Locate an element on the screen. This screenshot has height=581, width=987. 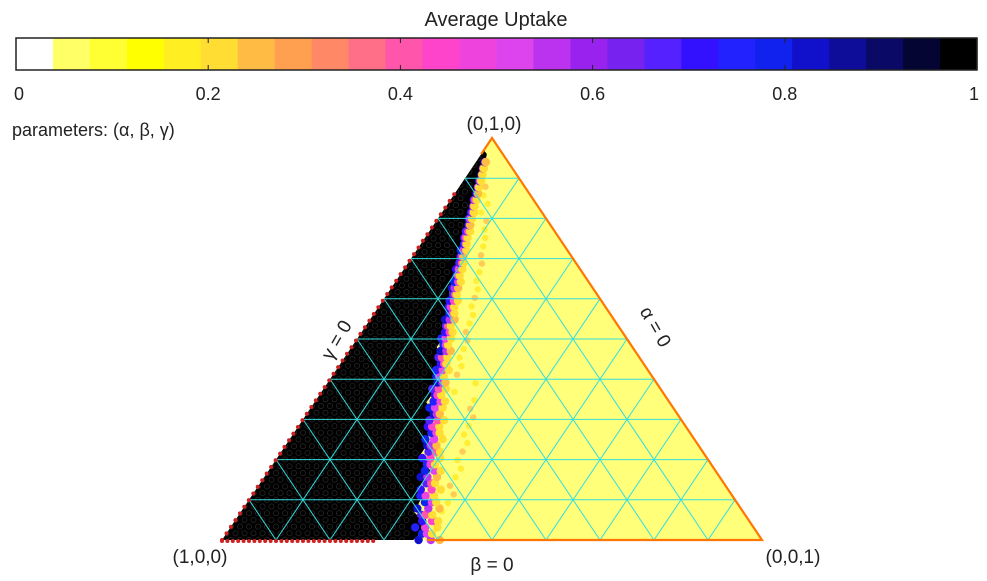
edge-label-bottom: β = 0 is located at coordinates (491, 565).